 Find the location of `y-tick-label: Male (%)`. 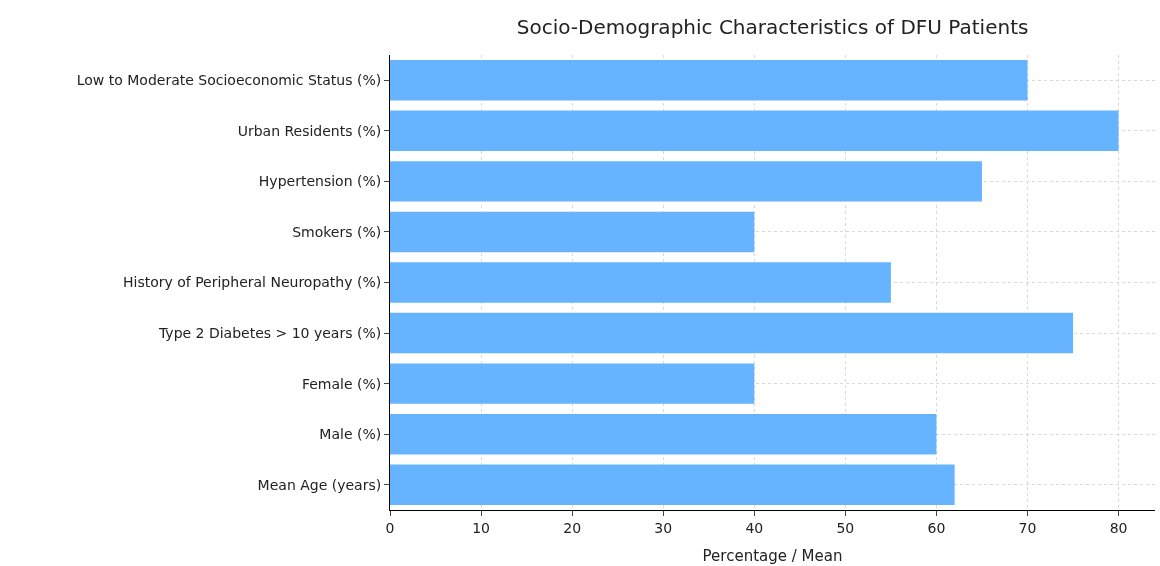

y-tick-label: Male (%) is located at coordinates (350, 434).